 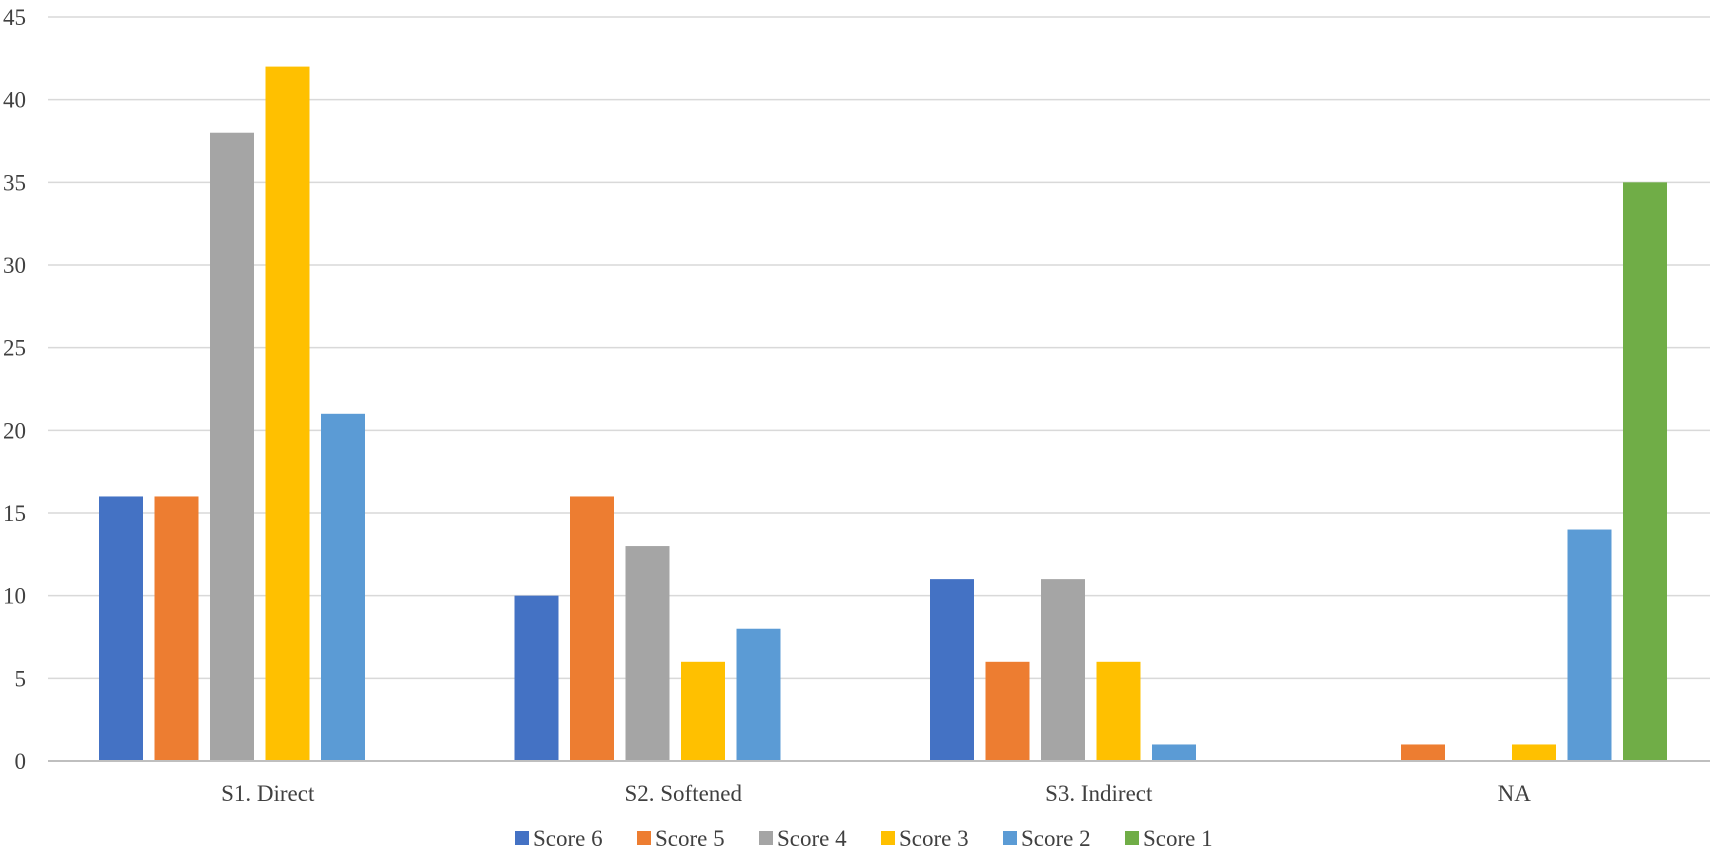 I want to click on y-tick-label: 45, so click(x=14, y=17).